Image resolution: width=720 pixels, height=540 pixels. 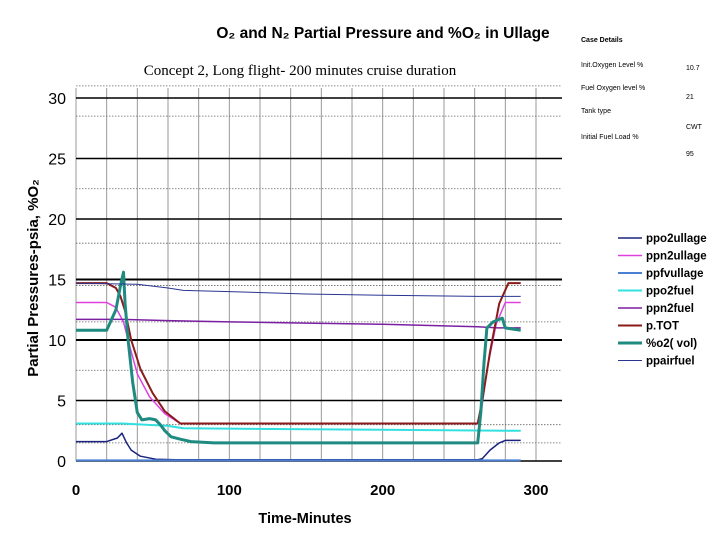 I want to click on y-tick-label: 30, so click(x=57, y=99).